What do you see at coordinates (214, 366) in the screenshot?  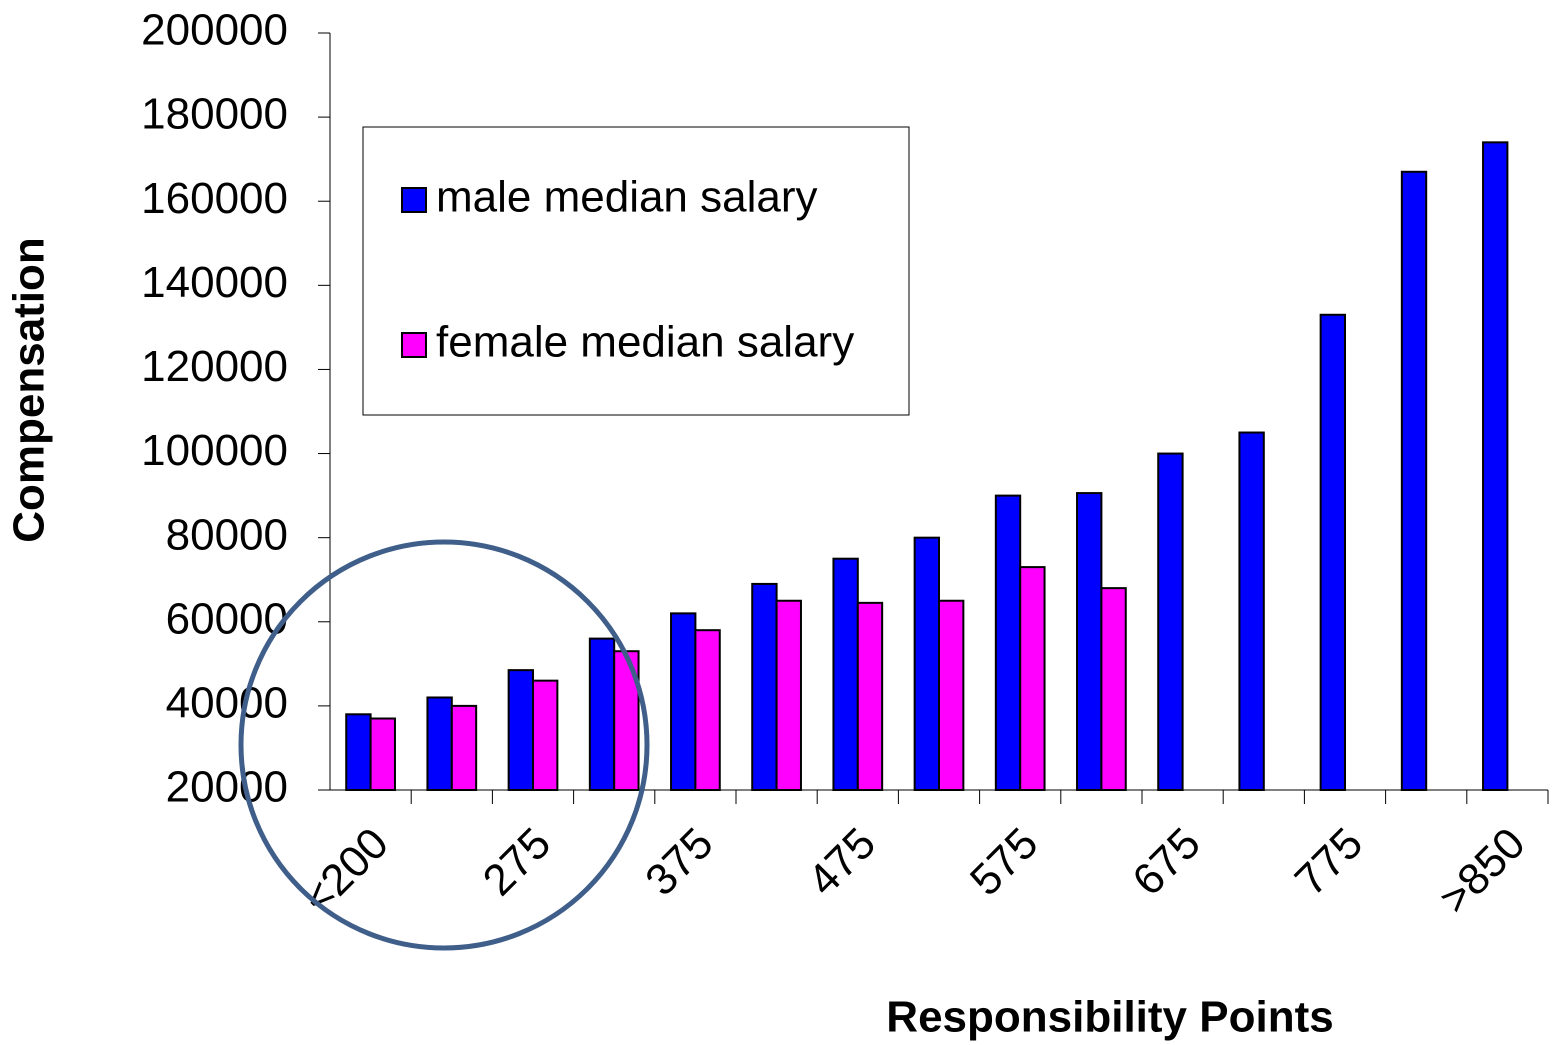 I see `y-tick-label: 120000` at bounding box center [214, 366].